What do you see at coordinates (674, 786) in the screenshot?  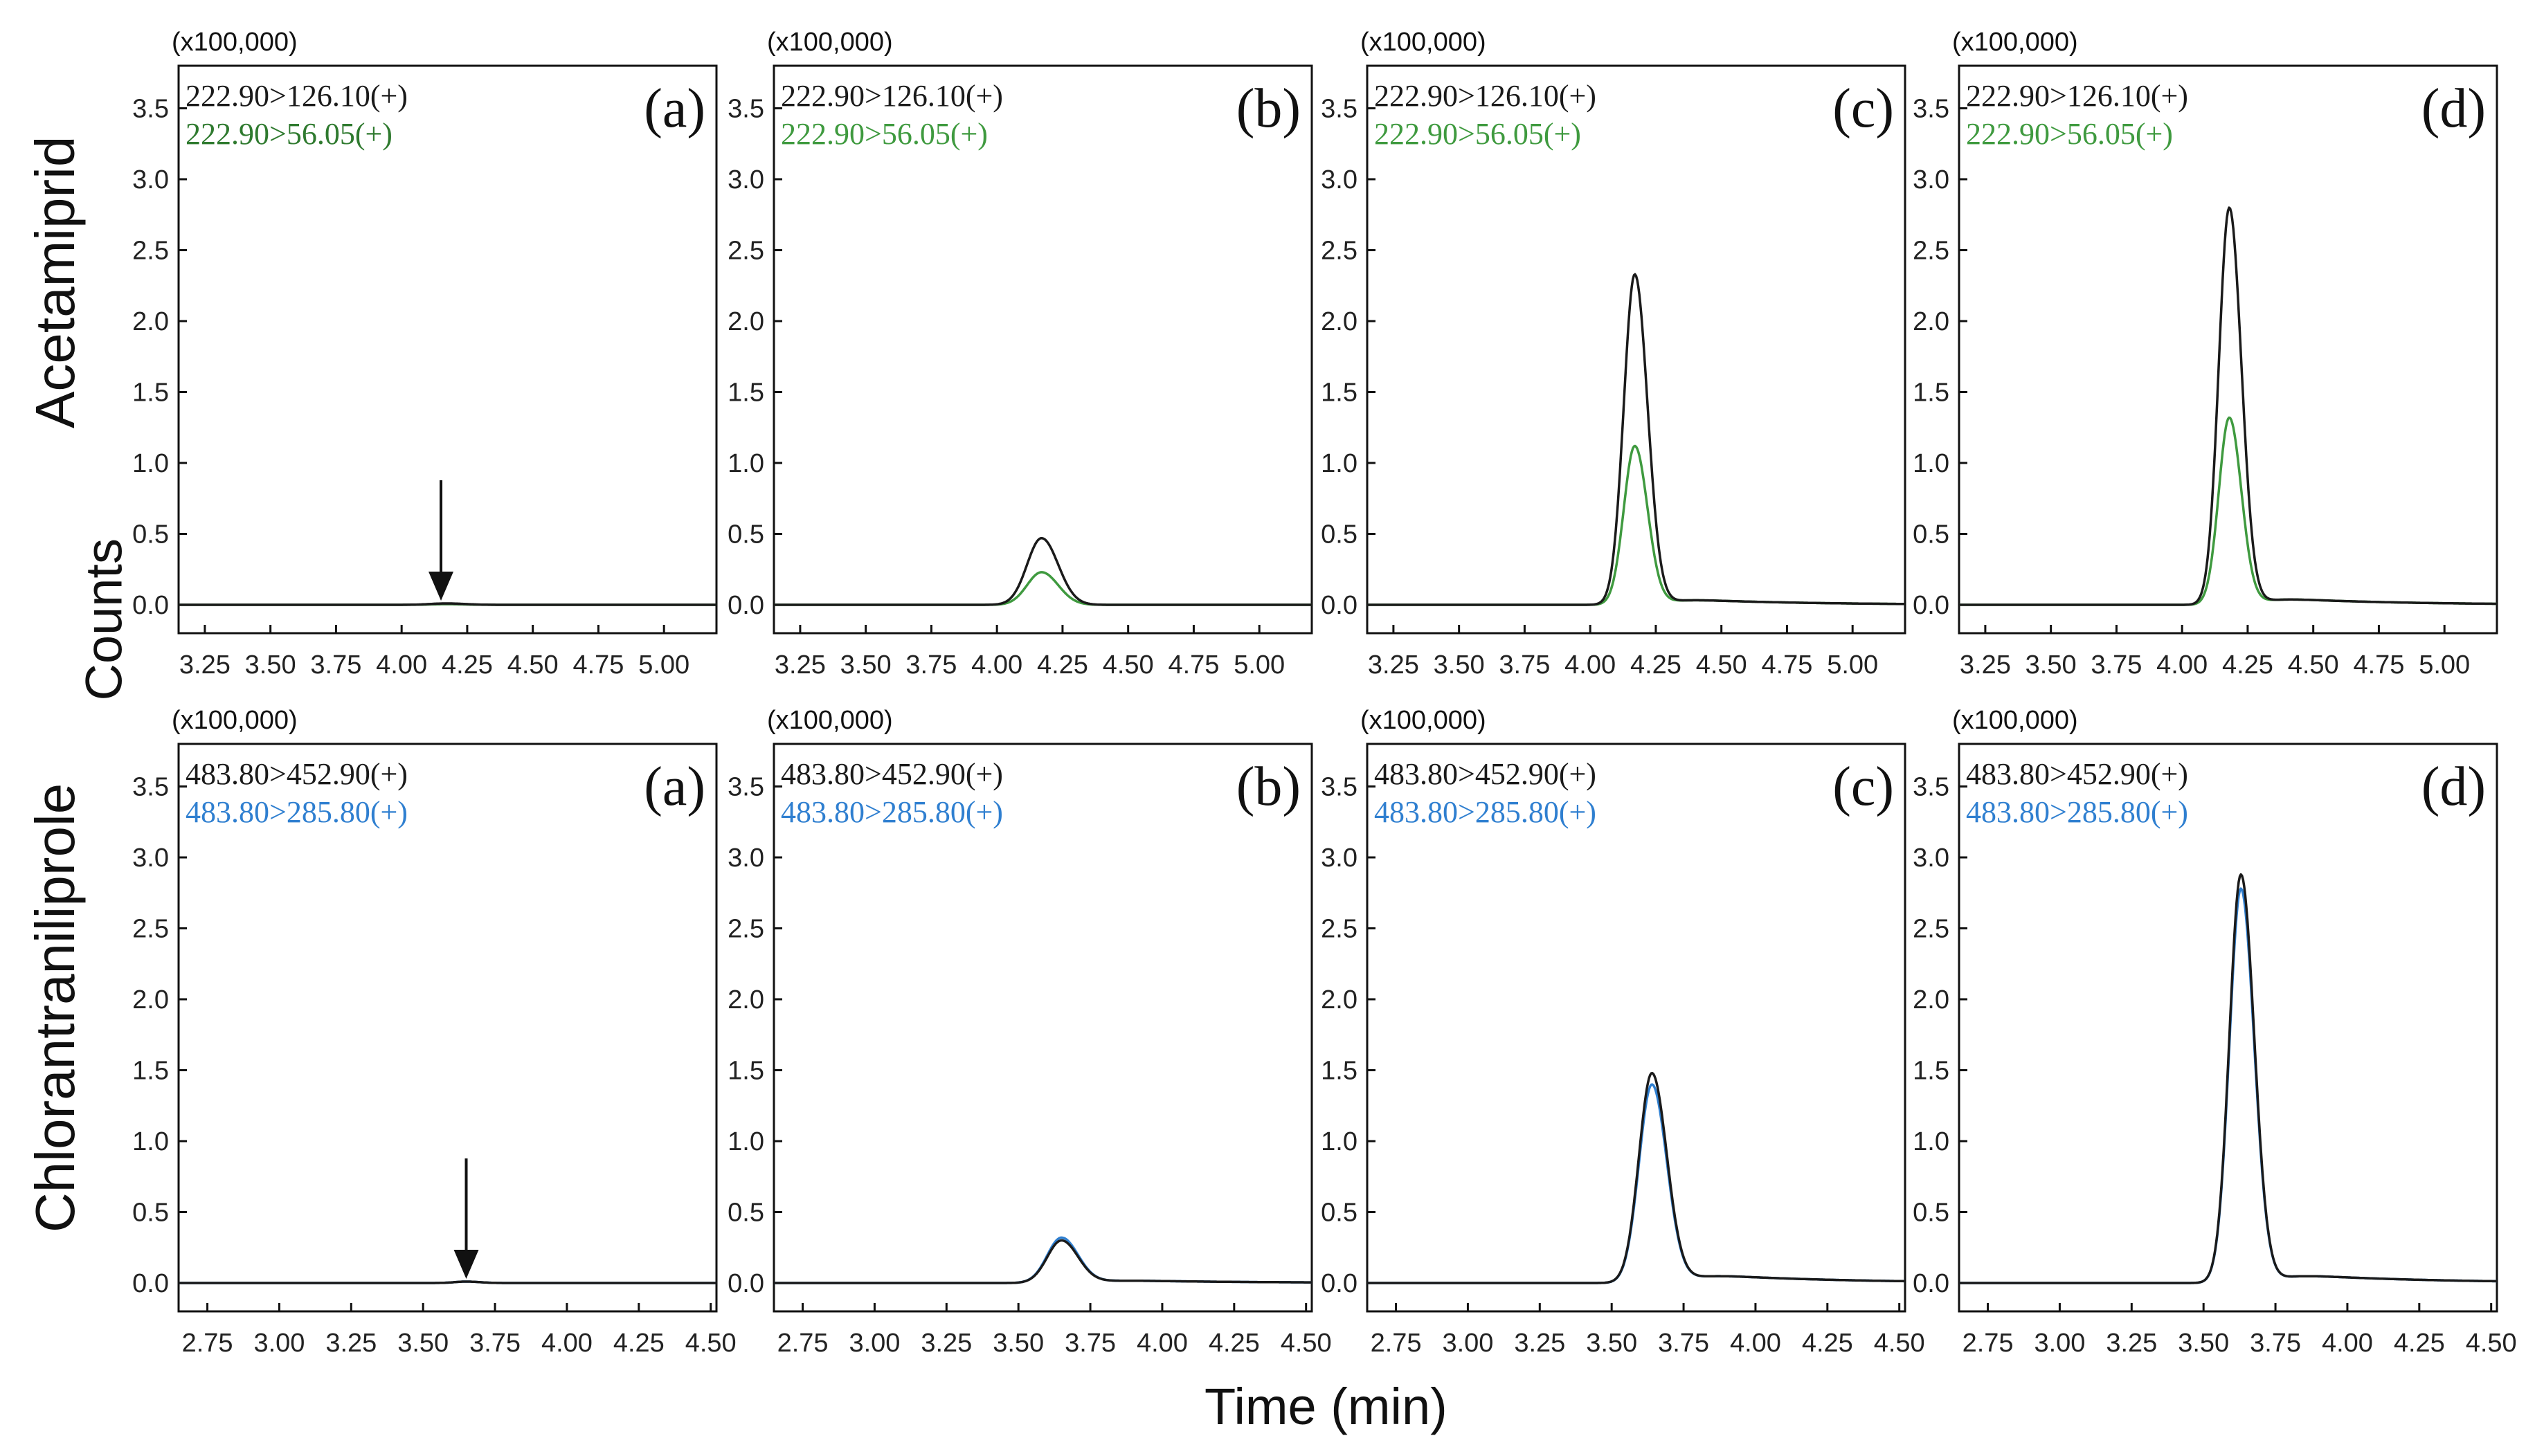 I see `panel-letter: (a)` at bounding box center [674, 786].